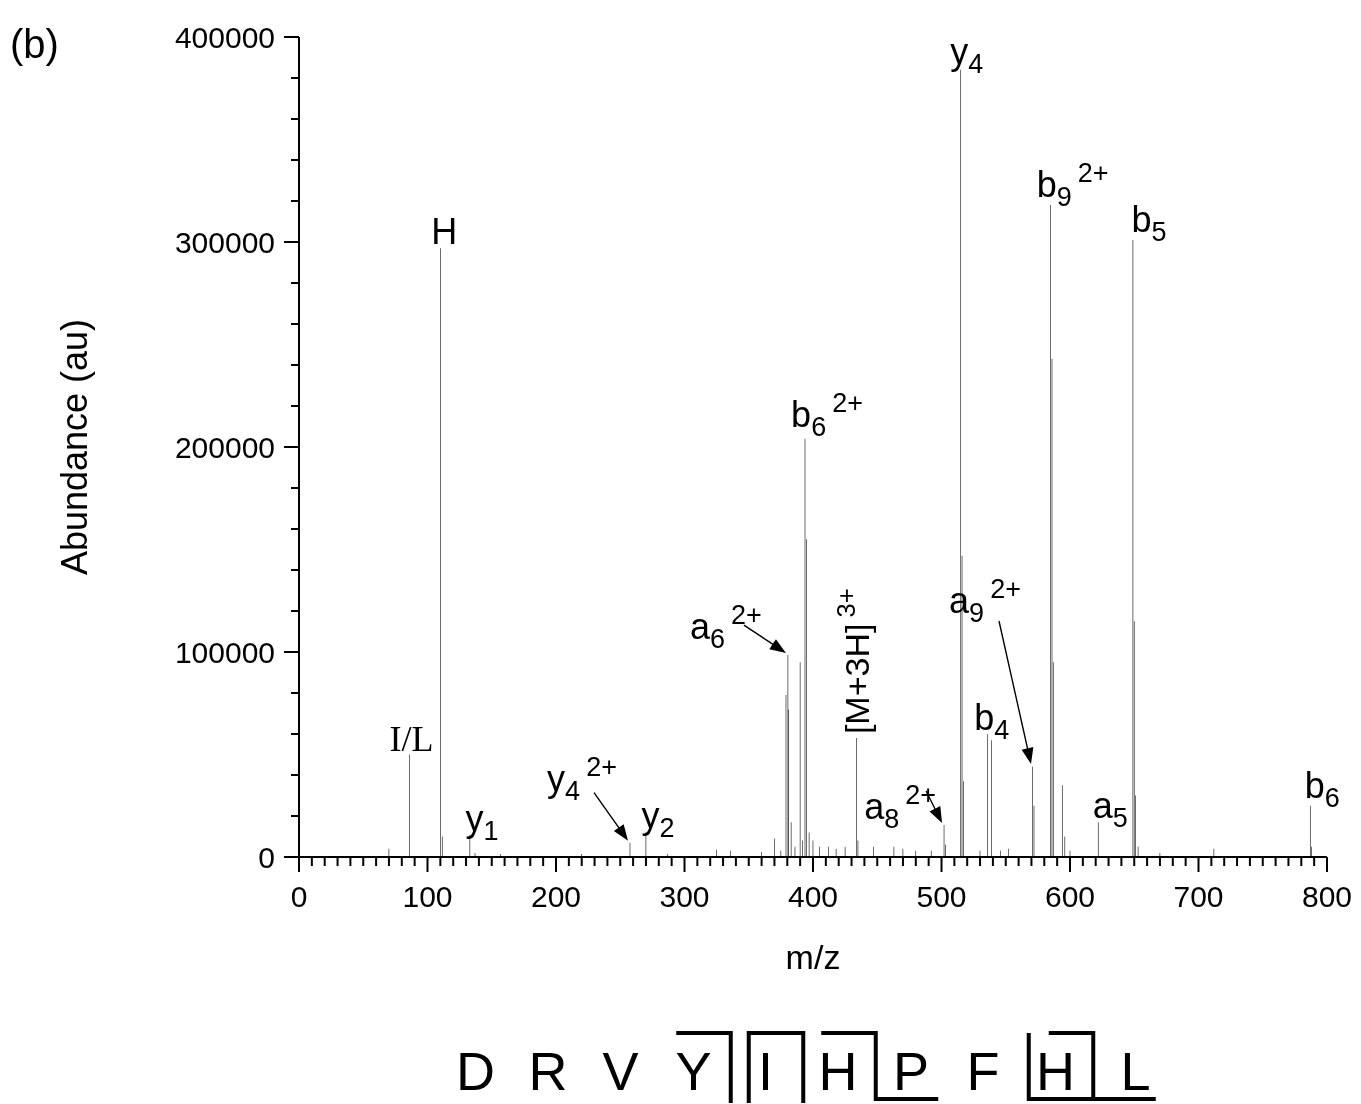 This screenshot has height=1104, width=1361. I want to click on annotation: b$_{4}$, so click(992, 721).